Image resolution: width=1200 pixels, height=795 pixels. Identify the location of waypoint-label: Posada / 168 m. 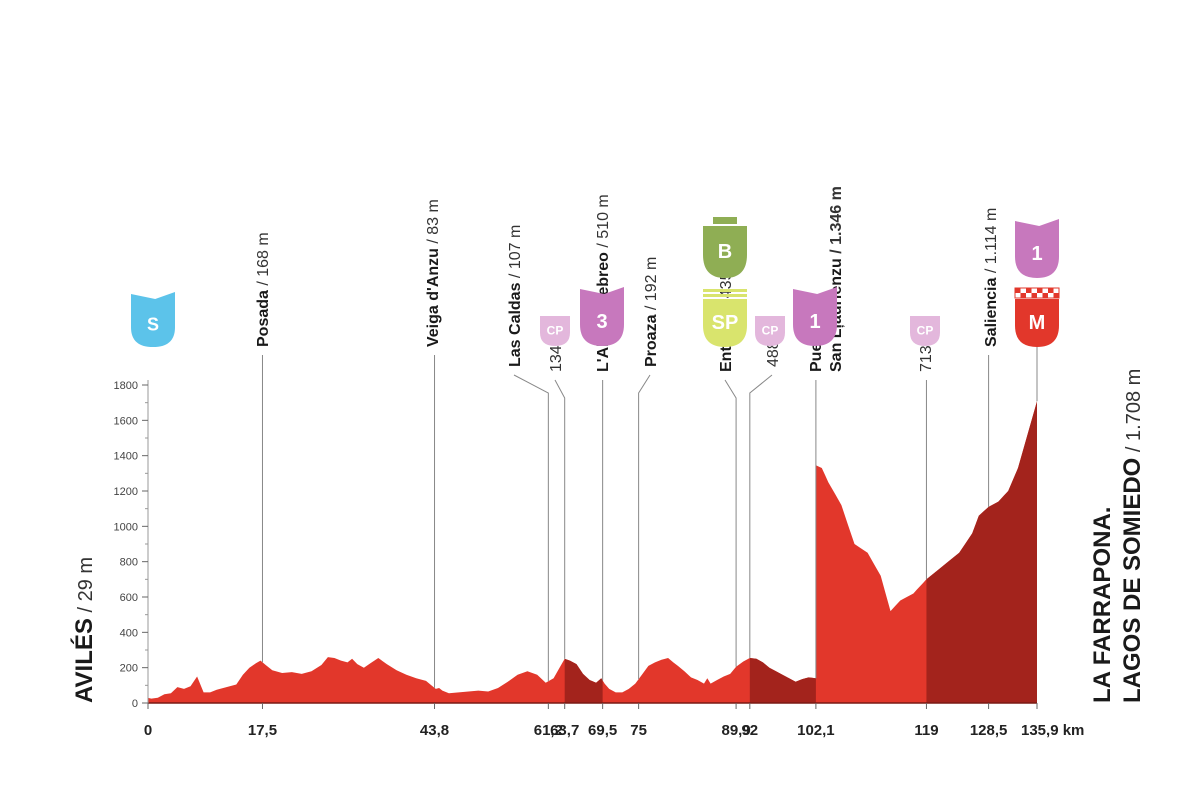
(263, 289).